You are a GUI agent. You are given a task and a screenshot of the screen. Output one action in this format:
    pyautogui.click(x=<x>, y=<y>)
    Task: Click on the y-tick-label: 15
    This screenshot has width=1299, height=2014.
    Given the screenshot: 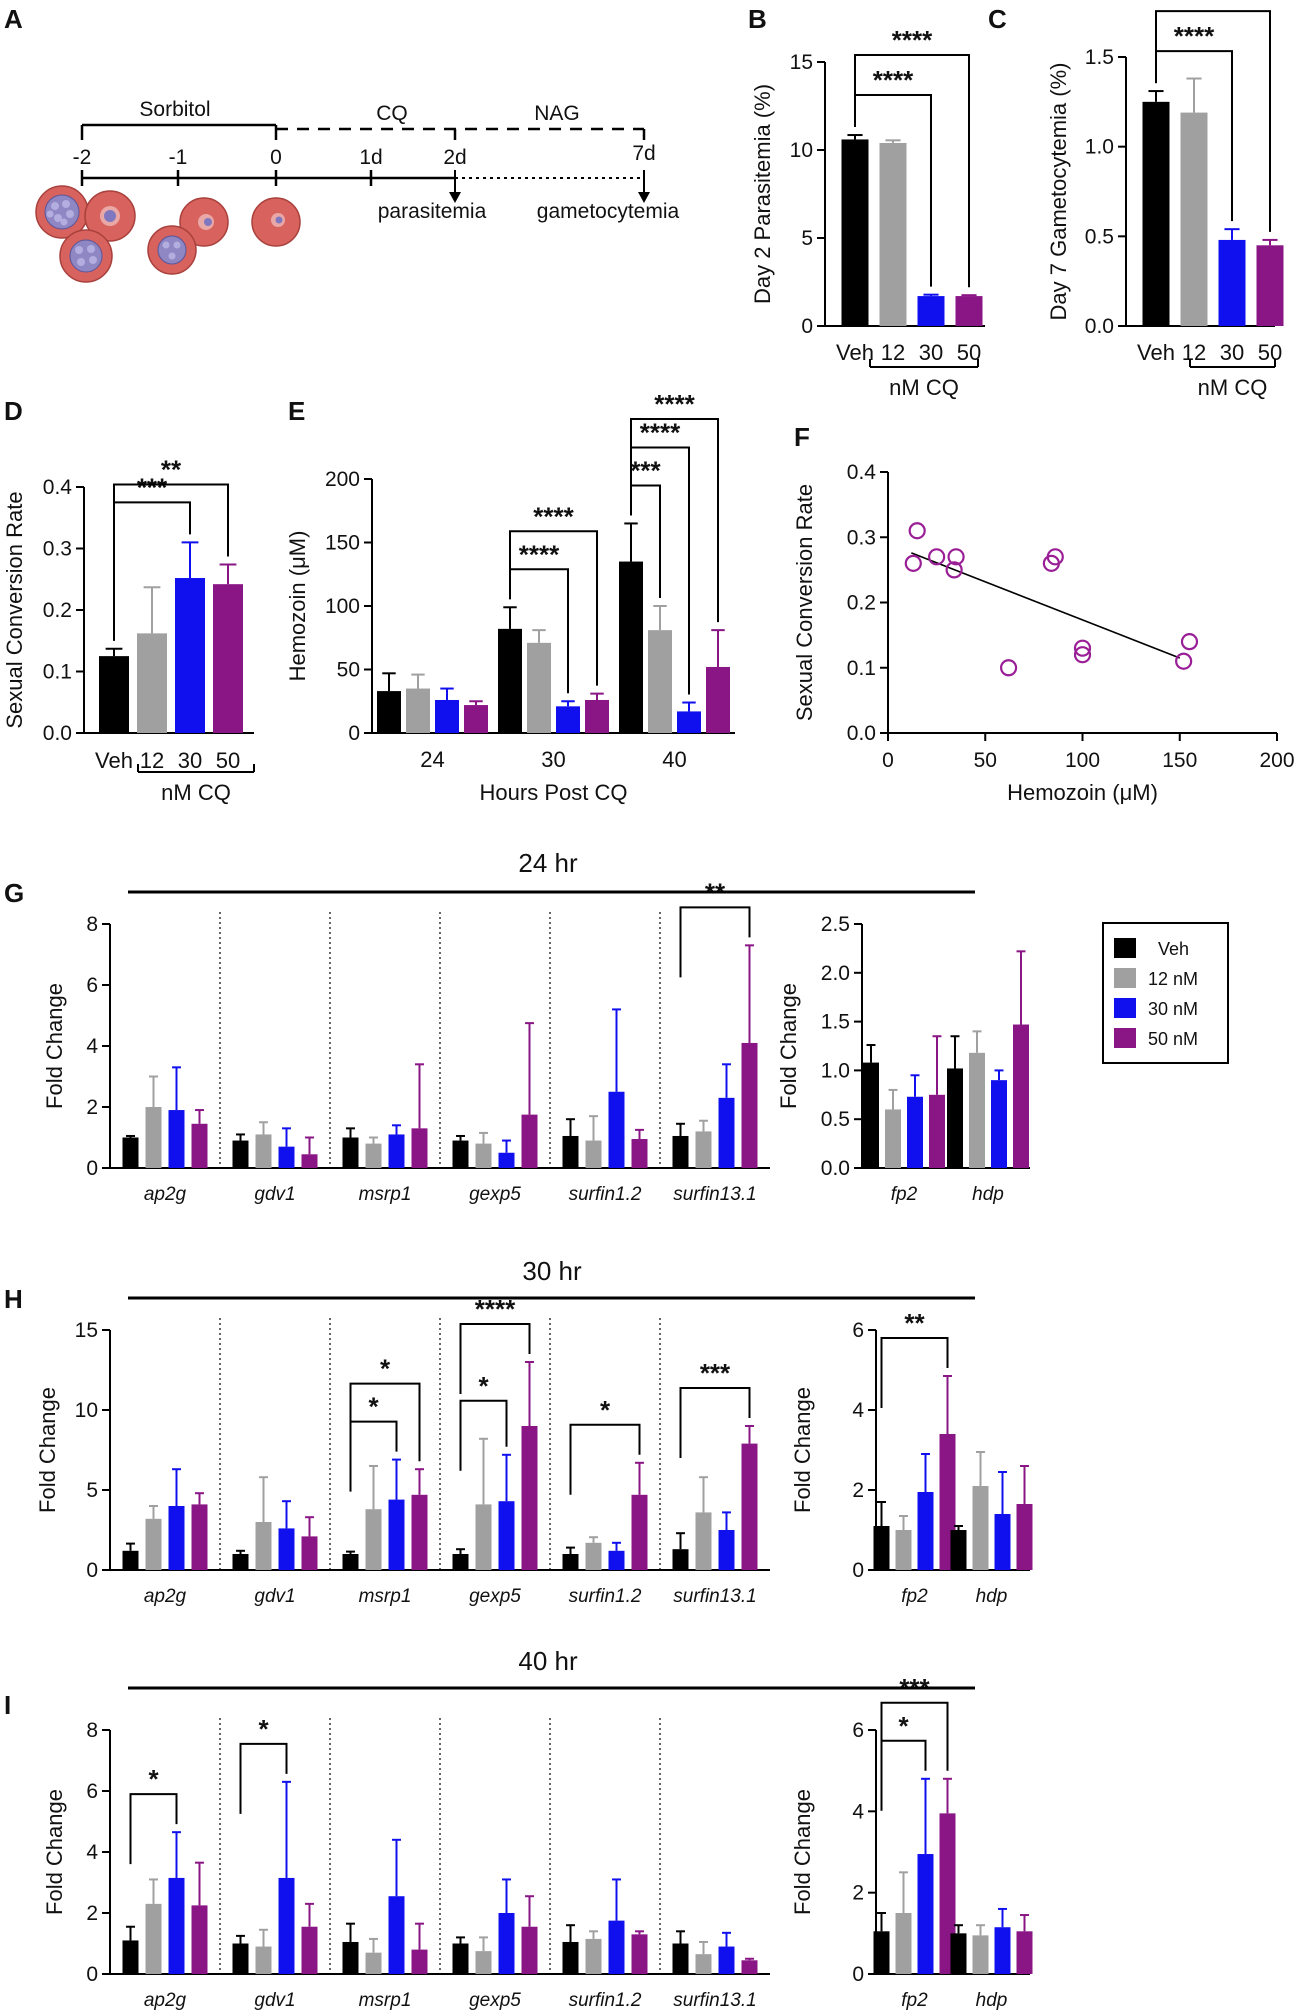 What is the action you would take?
    pyautogui.click(x=86, y=1330)
    